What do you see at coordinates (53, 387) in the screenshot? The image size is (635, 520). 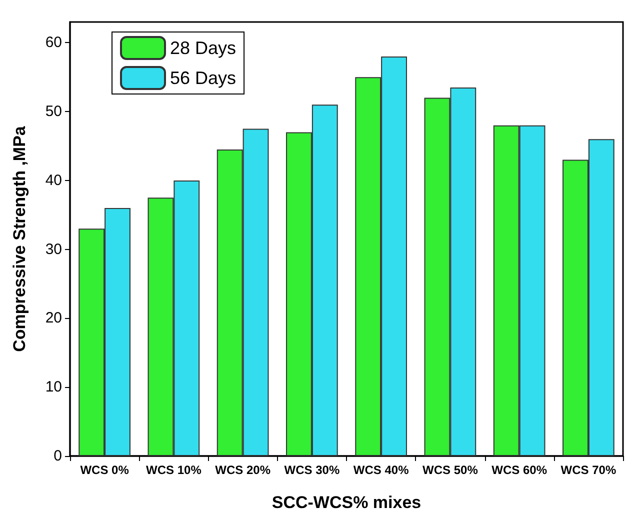 I see `y-tick-label: 10` at bounding box center [53, 387].